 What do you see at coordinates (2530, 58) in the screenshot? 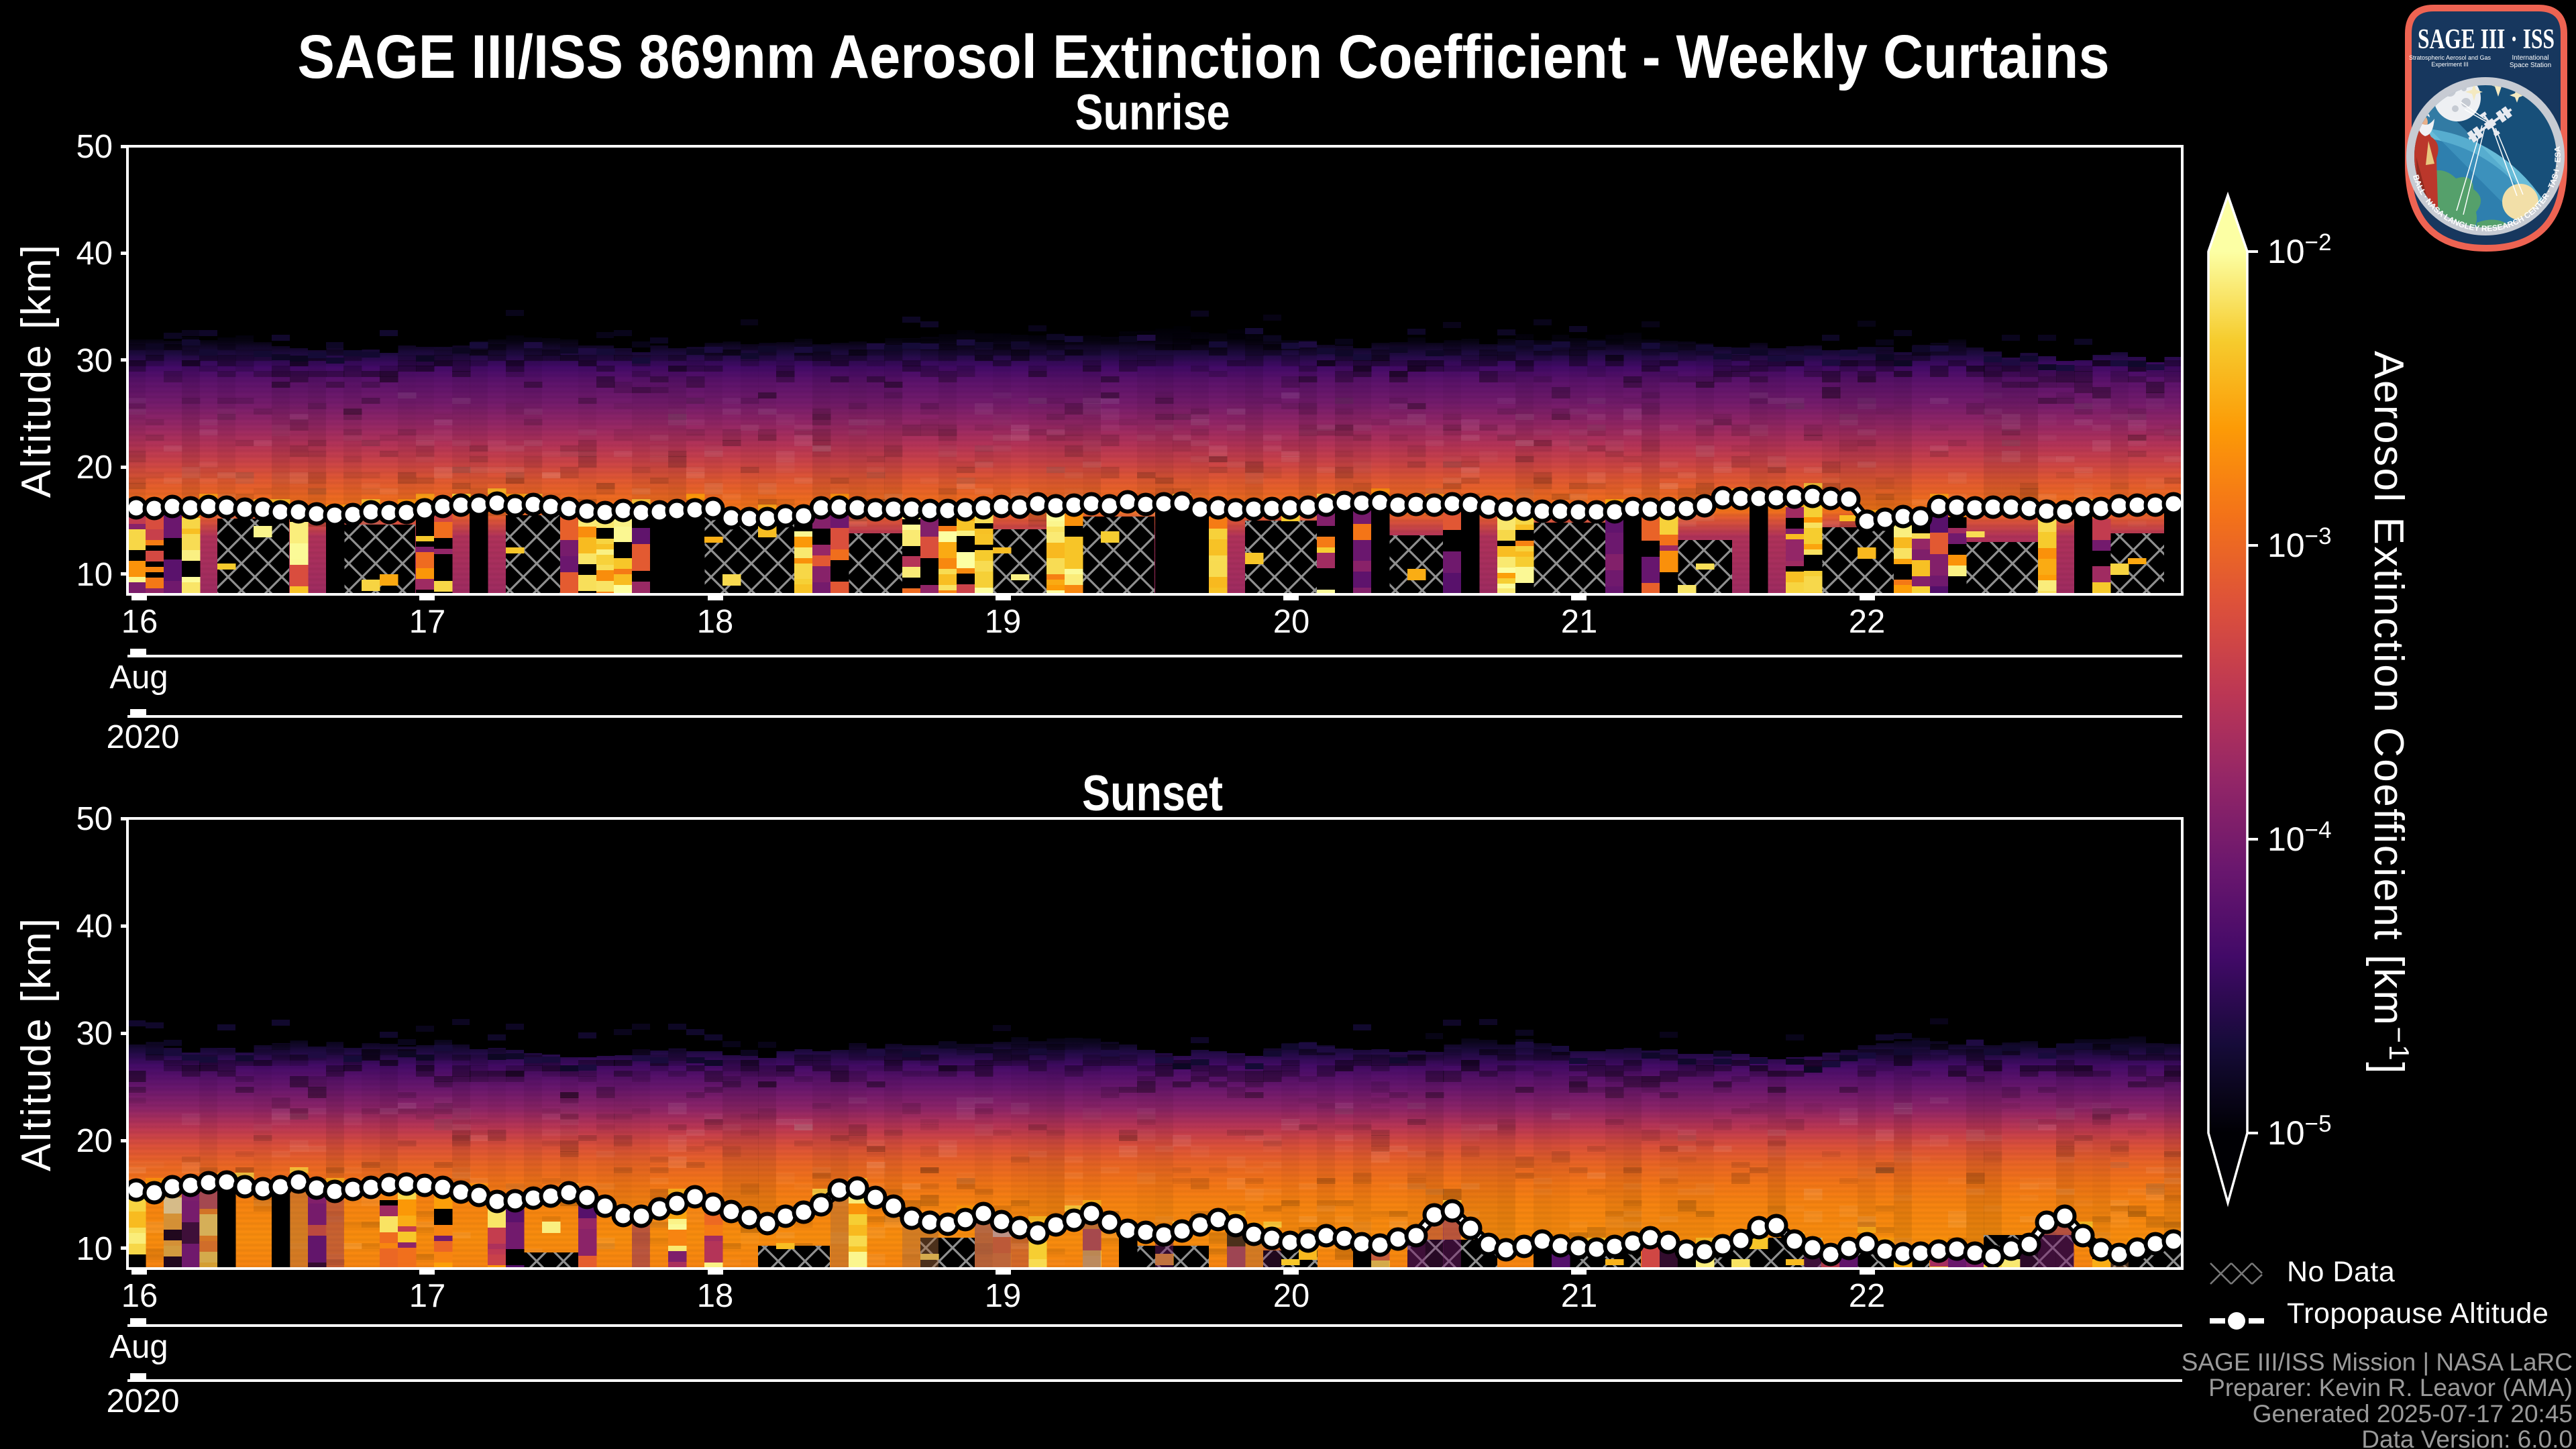
I see `svg-text: International` at bounding box center [2530, 58].